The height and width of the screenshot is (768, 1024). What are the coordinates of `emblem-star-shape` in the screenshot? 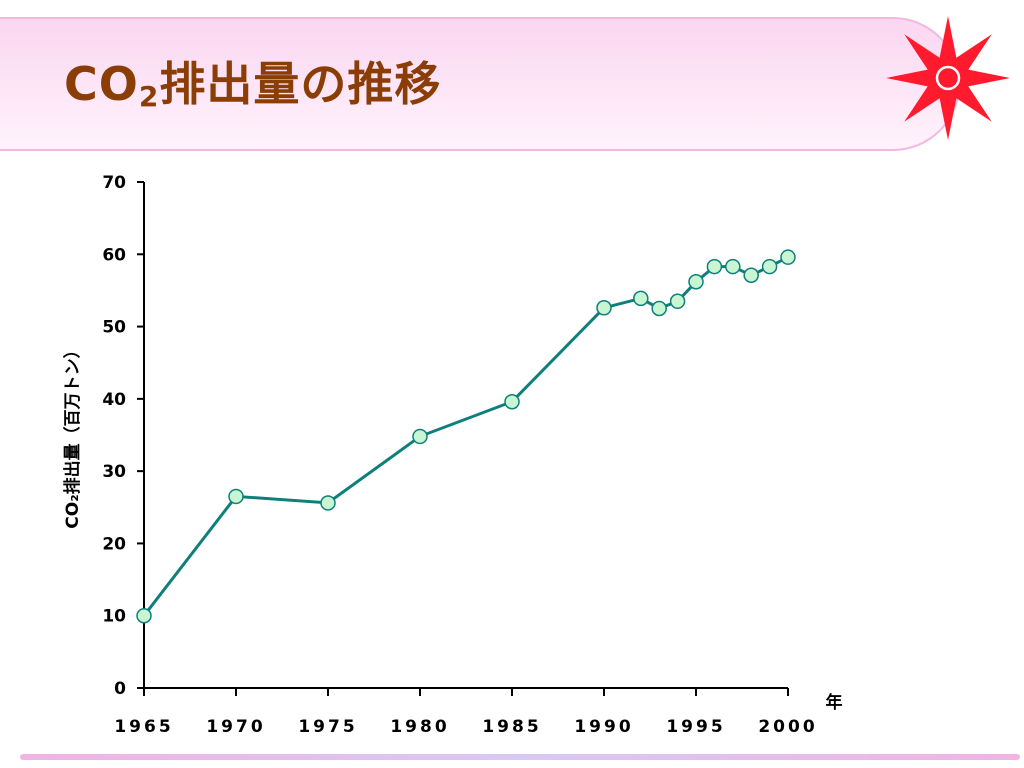 It's located at (948, 78).